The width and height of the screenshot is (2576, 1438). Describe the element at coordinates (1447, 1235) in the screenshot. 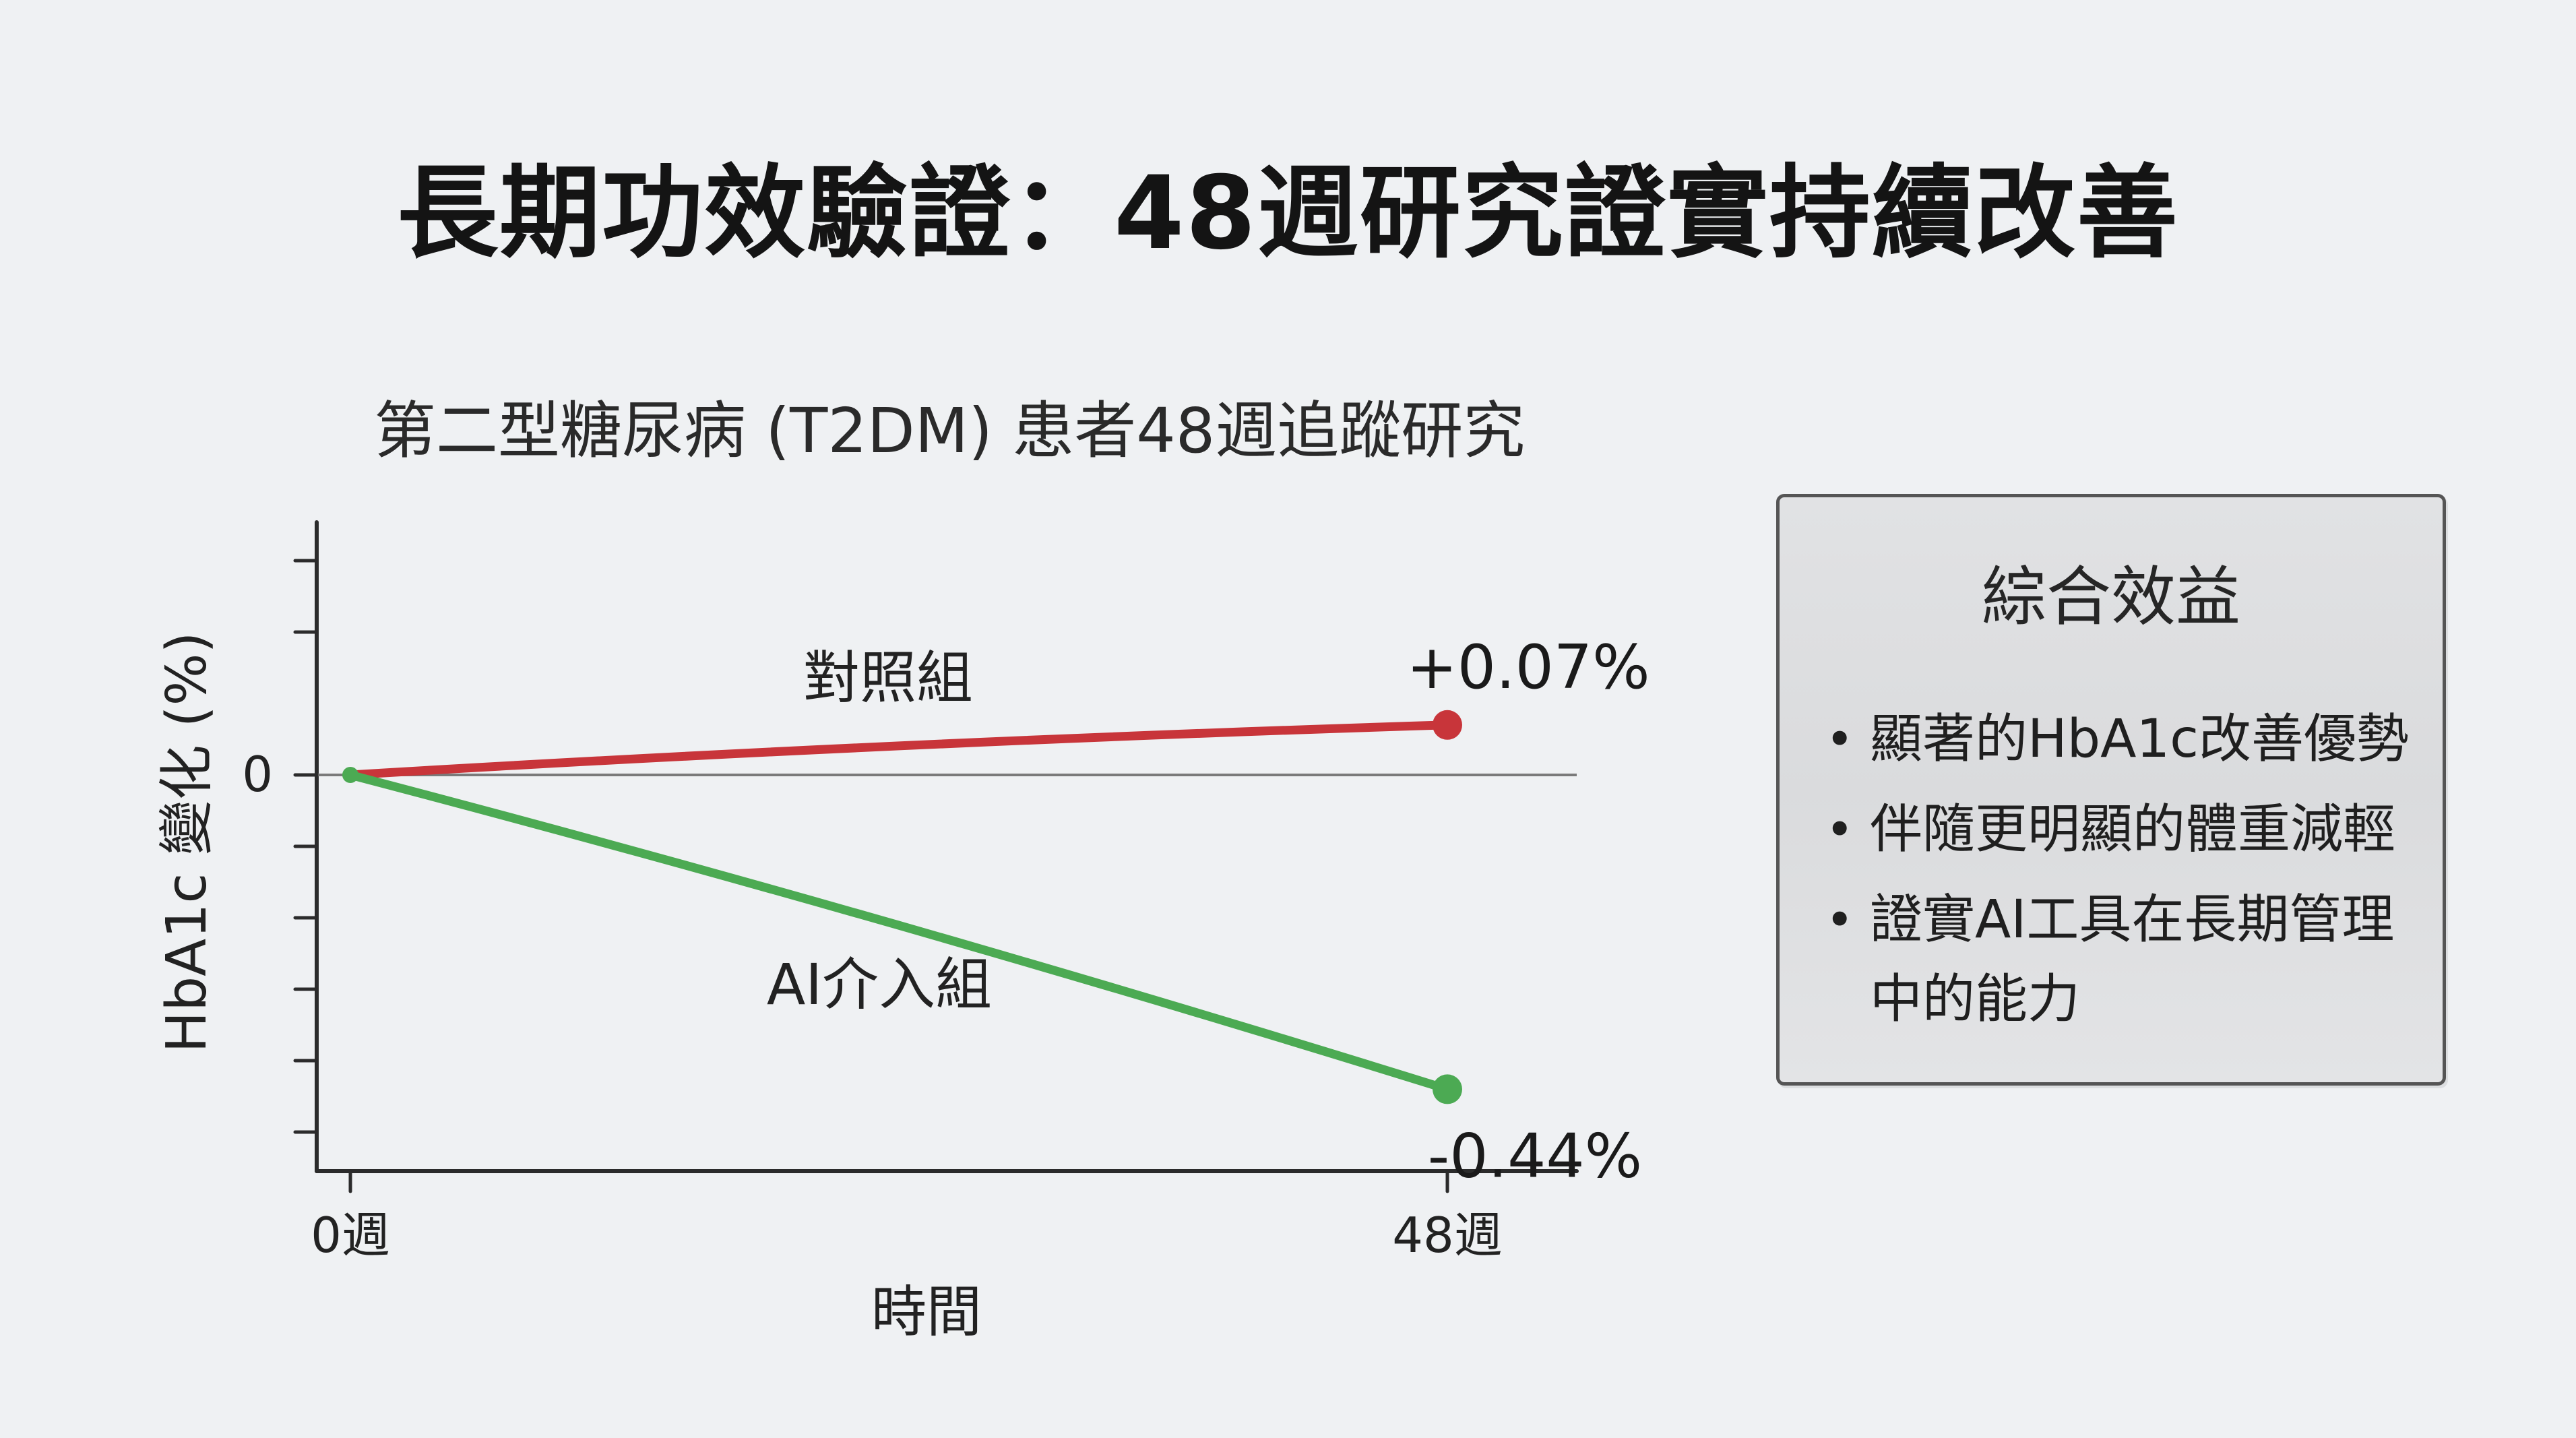

I see `x-tick-label: 48週` at that location.